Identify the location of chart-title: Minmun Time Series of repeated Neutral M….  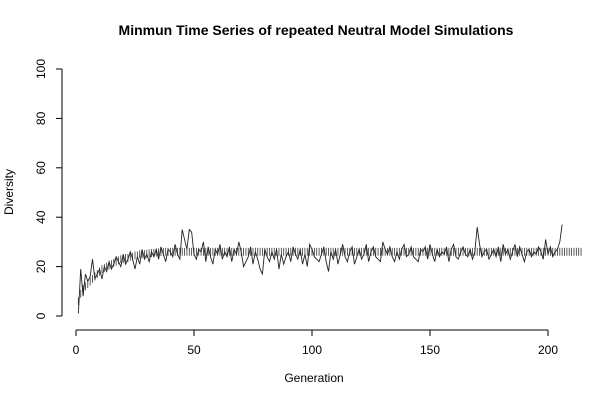
(316, 30).